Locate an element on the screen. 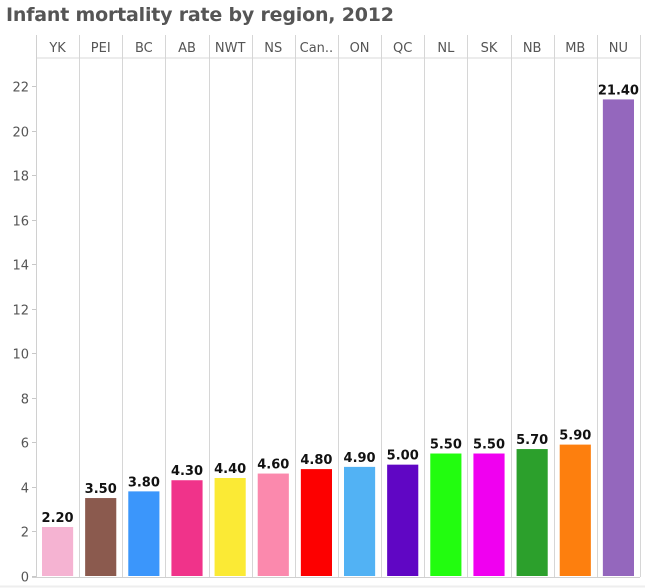 The width and height of the screenshot is (645, 588). data-label: 3.80 is located at coordinates (144, 482).